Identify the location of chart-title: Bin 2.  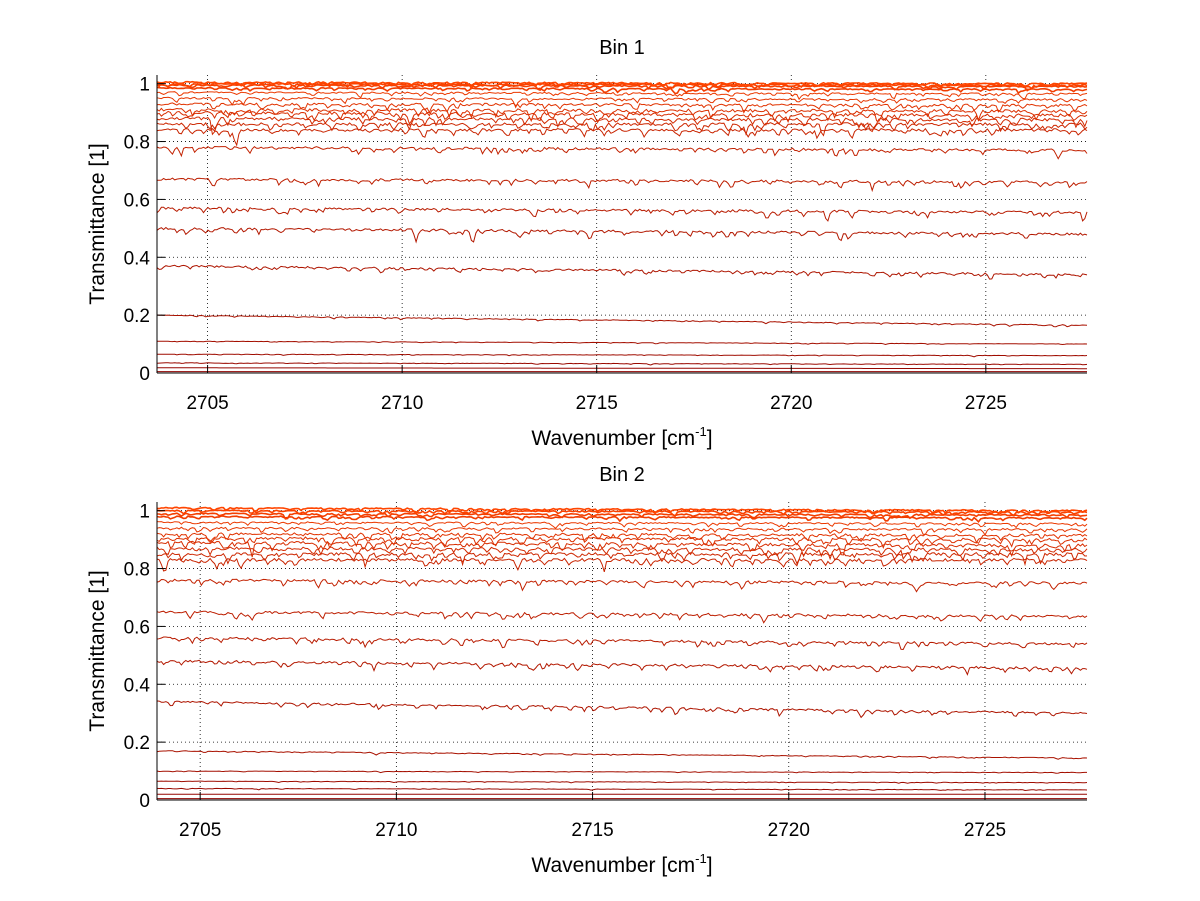
(622, 475).